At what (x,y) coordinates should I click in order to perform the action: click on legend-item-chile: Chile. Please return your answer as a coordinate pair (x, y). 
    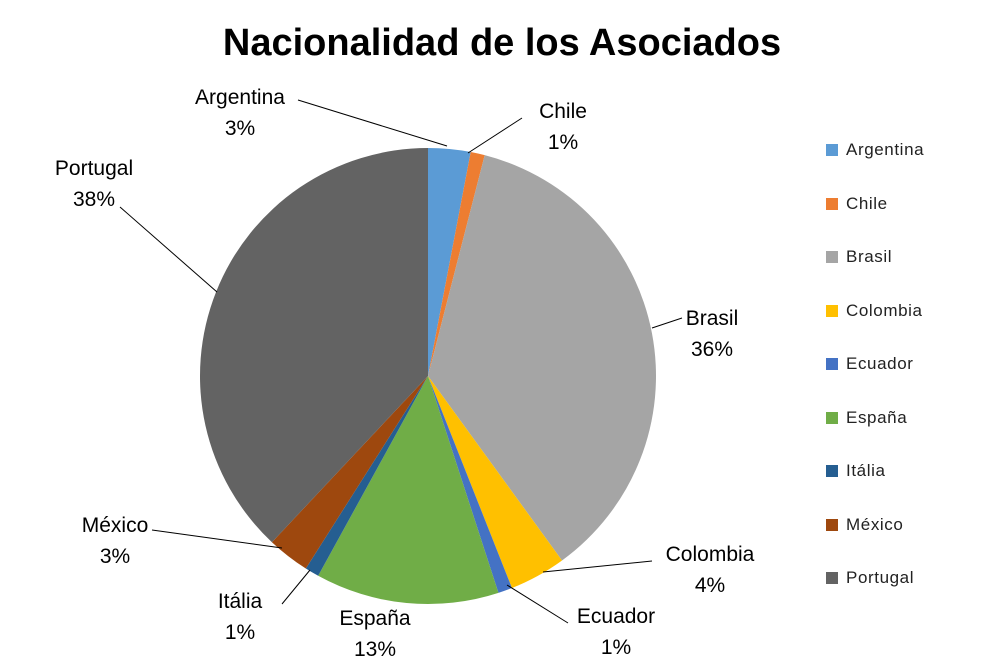
    Looking at the image, I should click on (857, 204).